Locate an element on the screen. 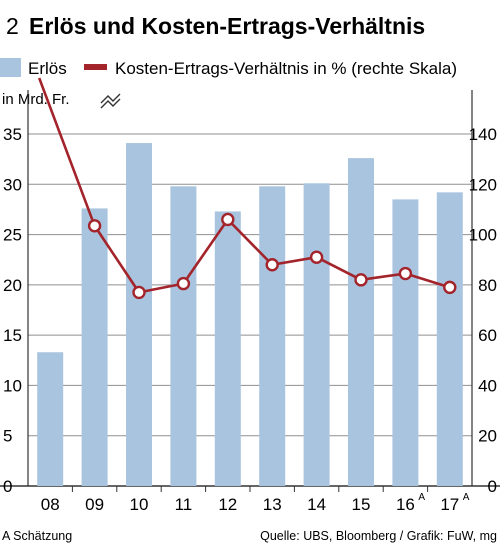 This screenshot has height=545, width=500. right-tick-label: 40 is located at coordinates (487, 385).